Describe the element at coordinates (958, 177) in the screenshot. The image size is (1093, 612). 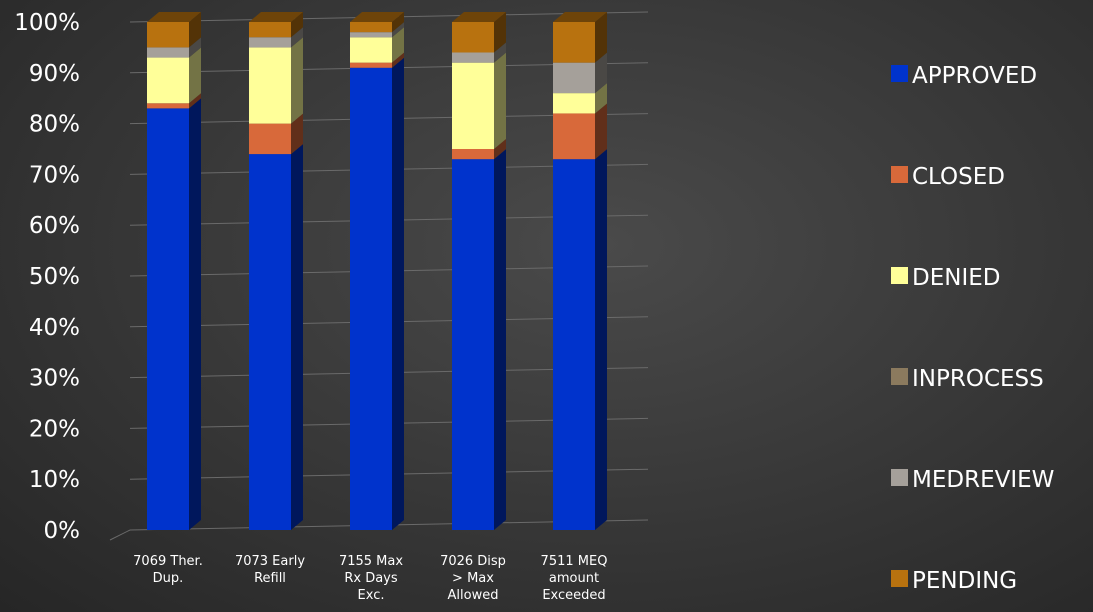
I see `legend-label: CLOSED` at that location.